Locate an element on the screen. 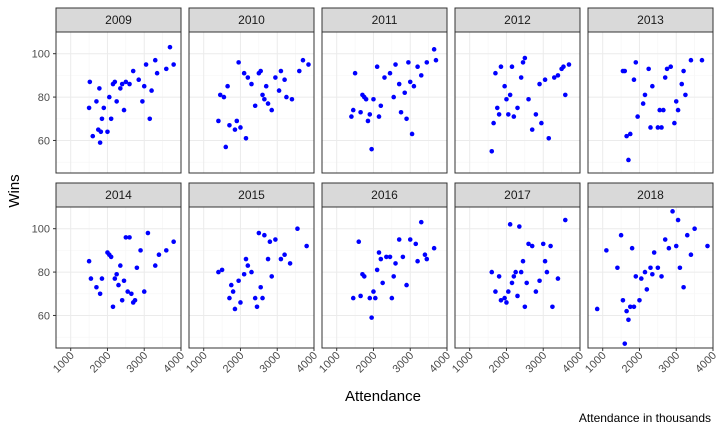 The image size is (720, 432). y-tick-label: 100 is located at coordinates (41, 230).